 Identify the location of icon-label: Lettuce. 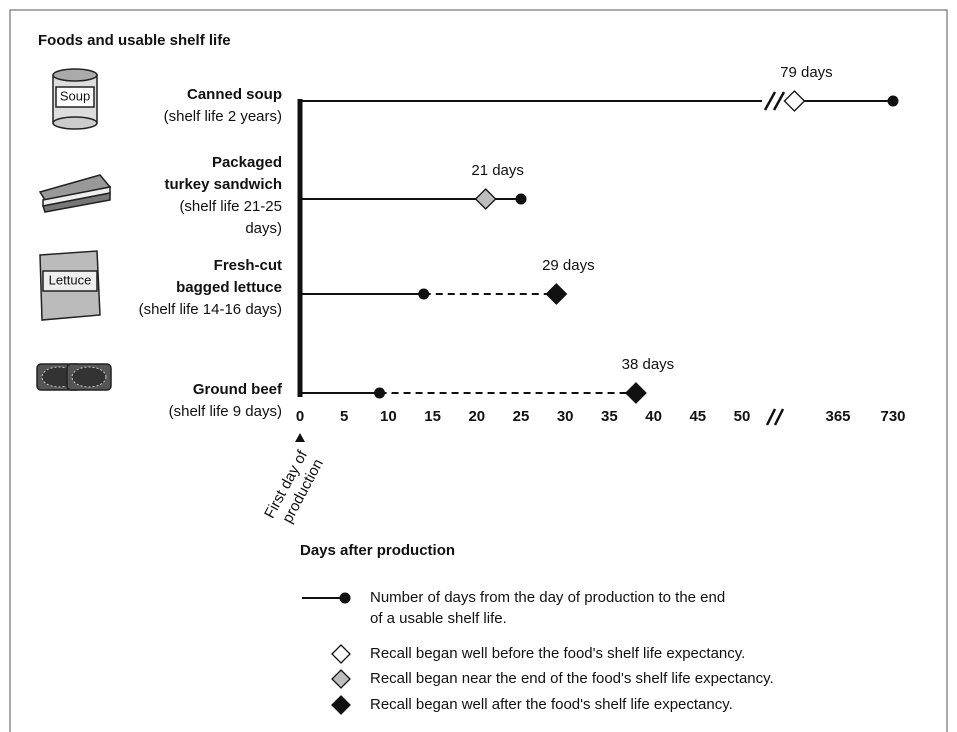
(70, 279).